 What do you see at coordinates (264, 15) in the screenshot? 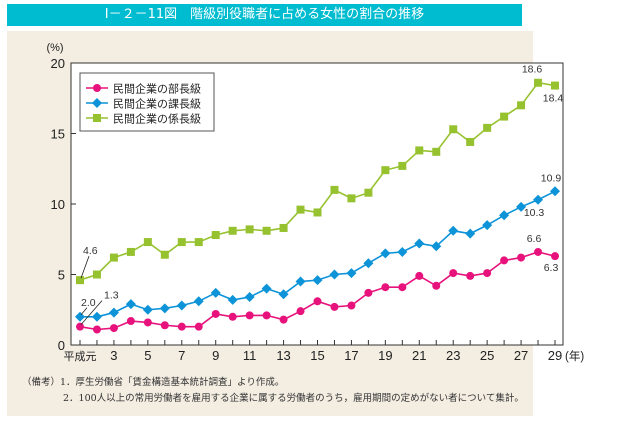
I see `figure-title-bar: Ⅰ－２－11図 階級別役職者に占める女性の割合の推移` at bounding box center [264, 15].